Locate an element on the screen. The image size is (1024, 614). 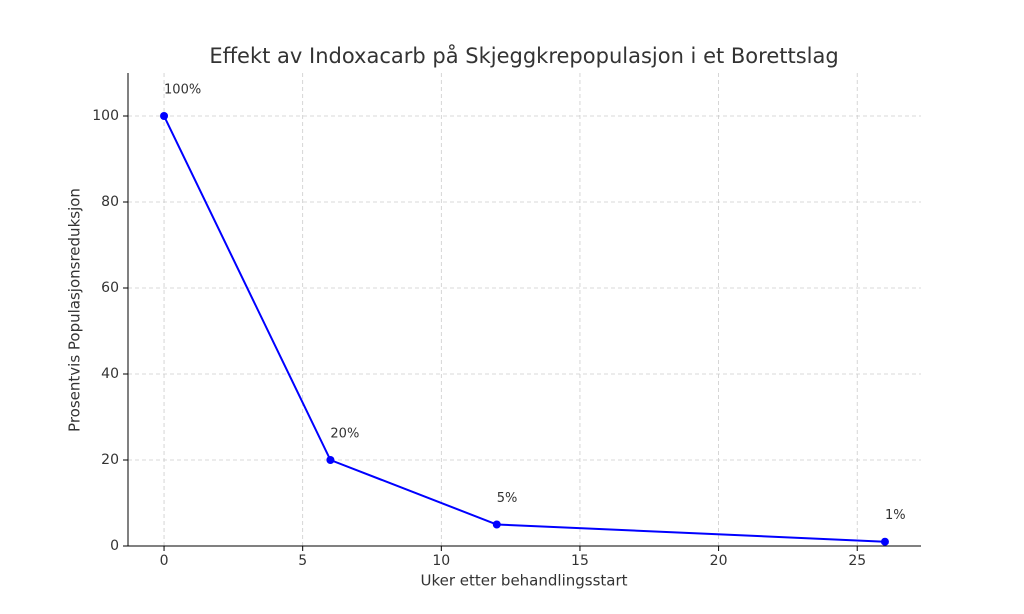
y-tick-label: 60 is located at coordinates (110, 288).